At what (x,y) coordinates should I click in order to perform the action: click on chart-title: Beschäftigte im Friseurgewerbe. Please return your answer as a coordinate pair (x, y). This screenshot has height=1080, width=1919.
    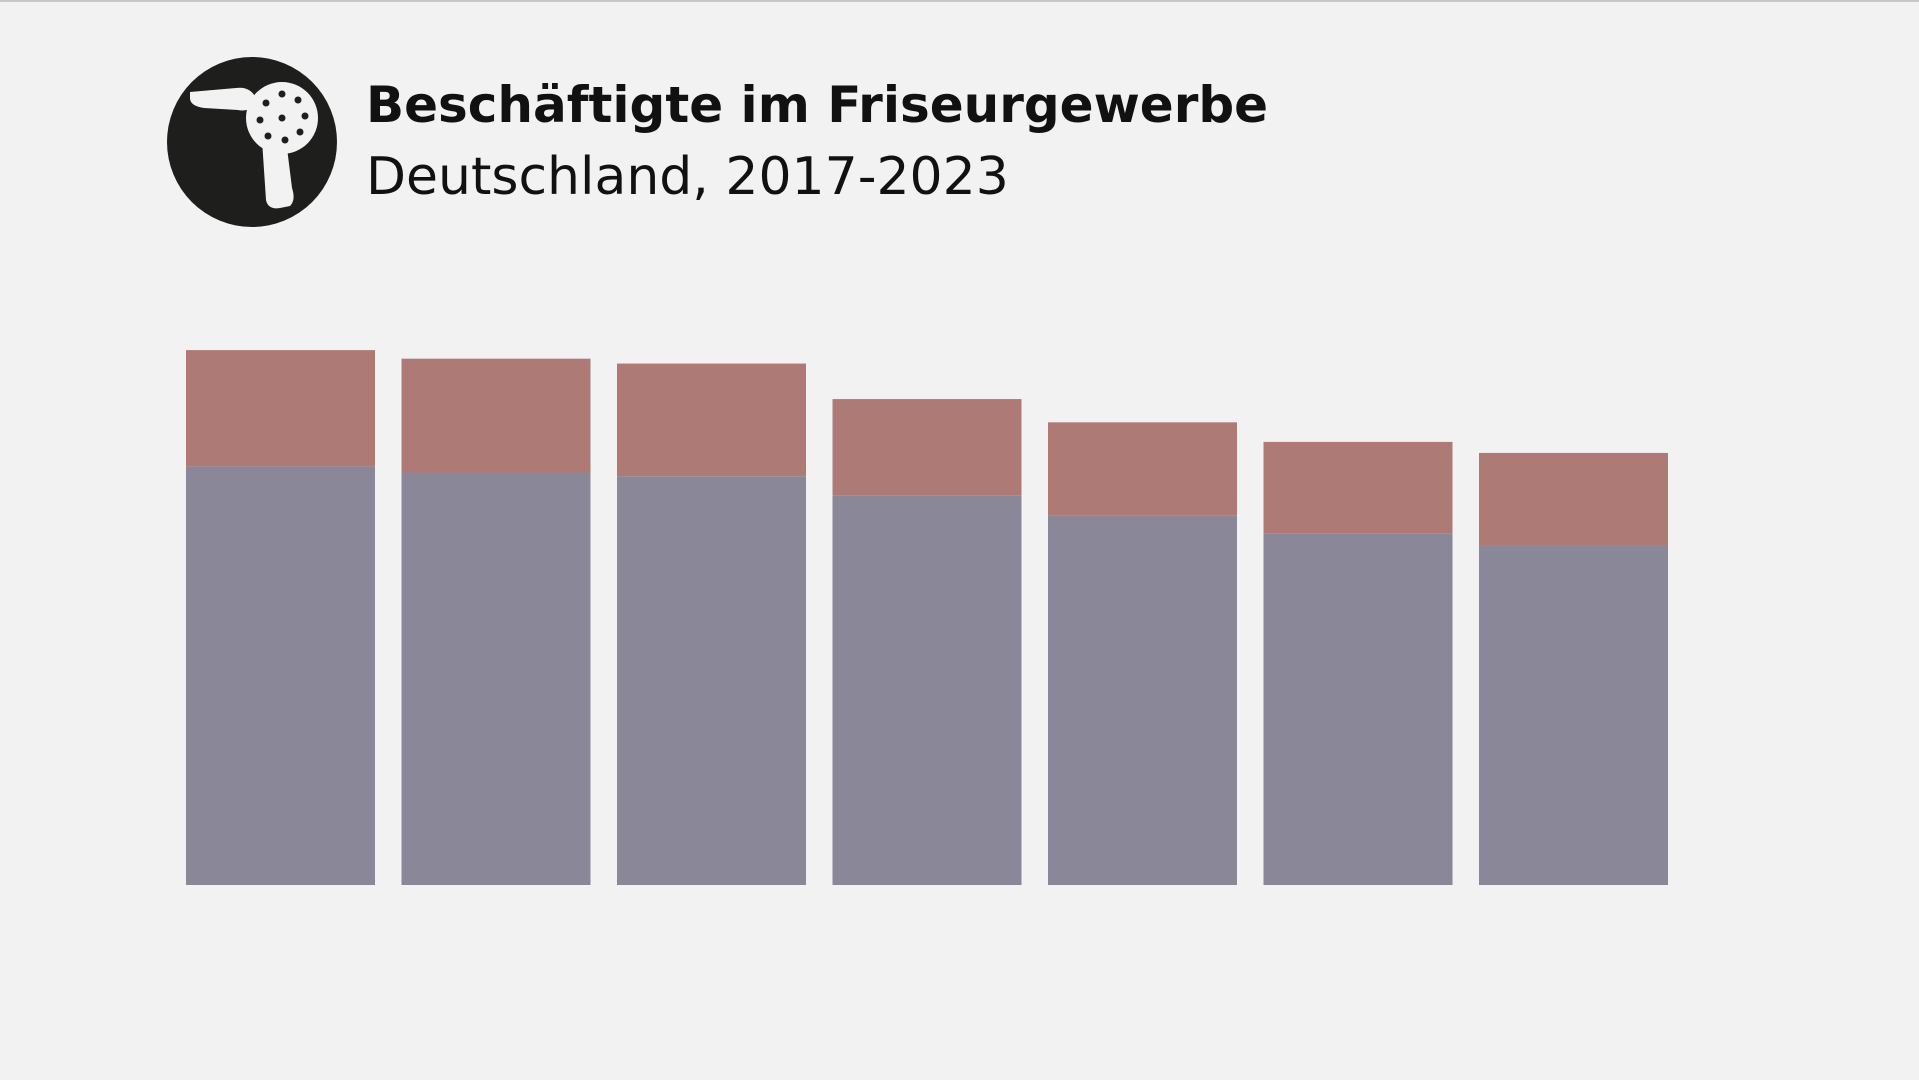
    Looking at the image, I should click on (817, 105).